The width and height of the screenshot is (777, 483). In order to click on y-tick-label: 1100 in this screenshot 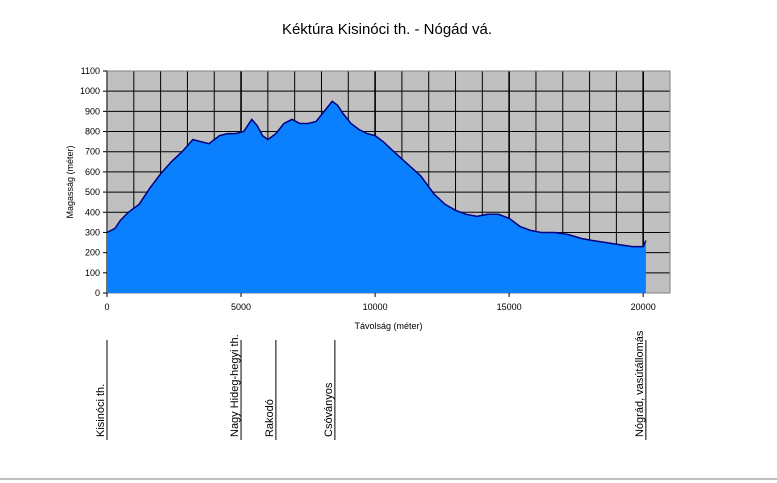, I will do `click(90, 71)`.